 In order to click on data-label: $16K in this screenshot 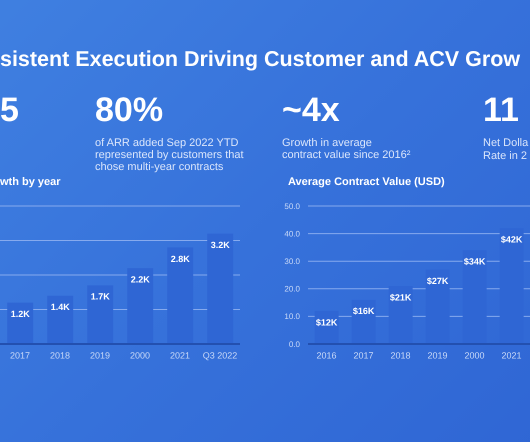, I will do `click(363, 311)`.